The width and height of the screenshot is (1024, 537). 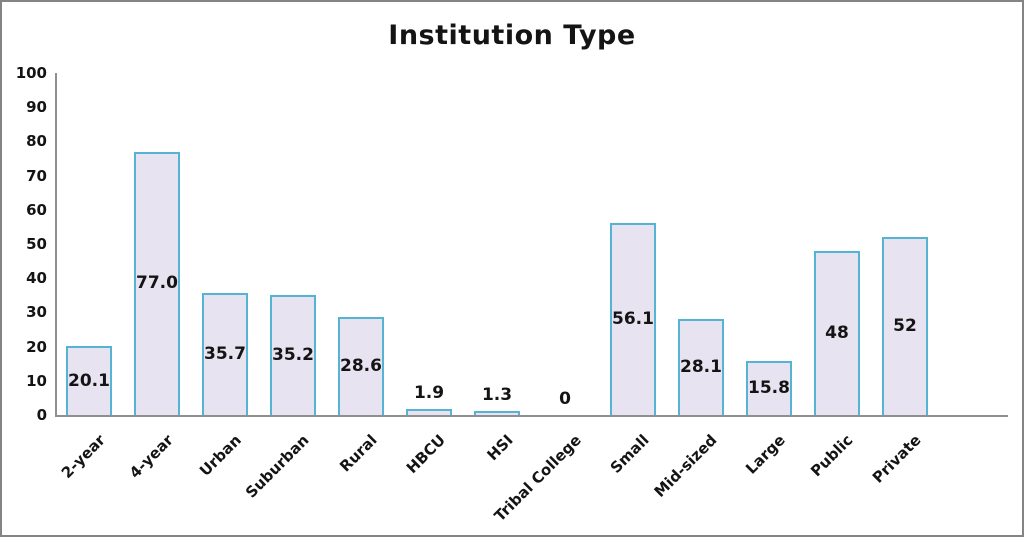 I want to click on bar-value-label: 48, so click(x=837, y=332).